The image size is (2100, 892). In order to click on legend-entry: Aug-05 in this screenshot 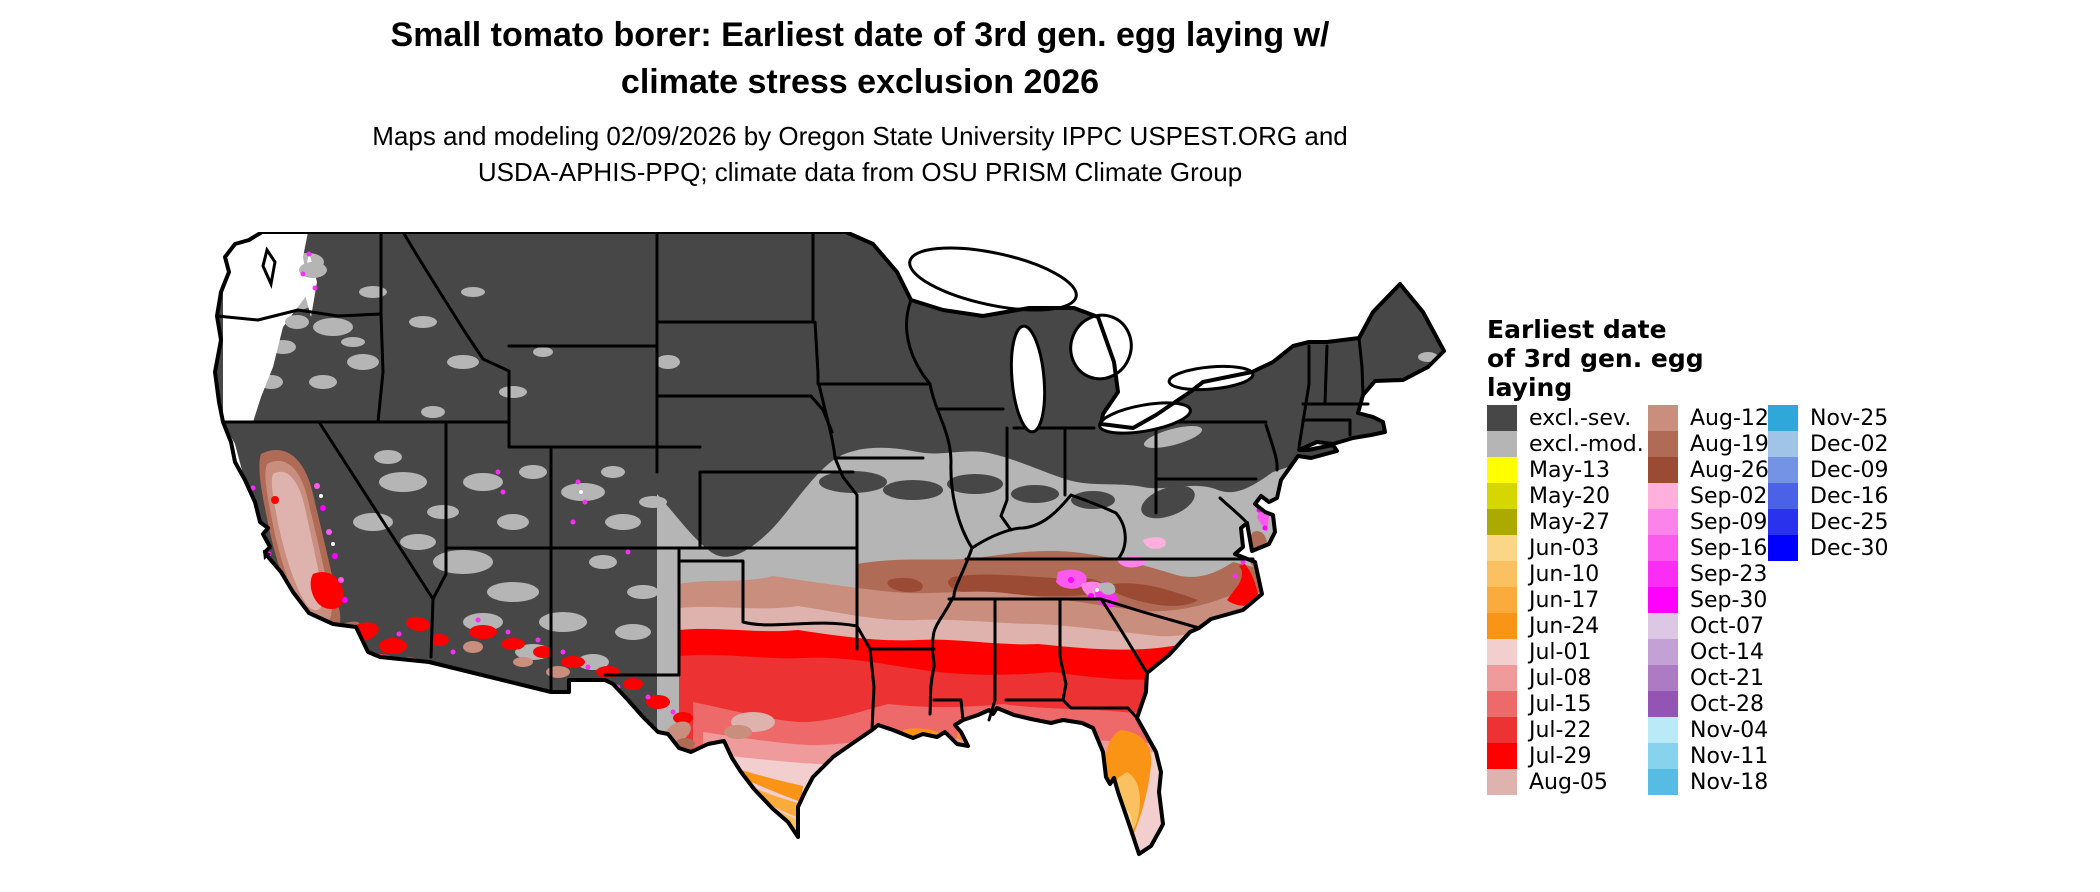, I will do `click(1565, 782)`.